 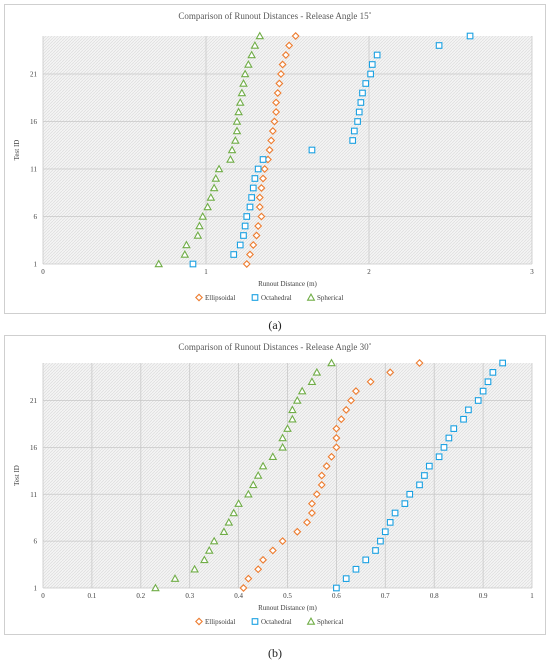 I want to click on legend-item-ellipsoidal: Ellipsoidal, so click(x=215, y=297).